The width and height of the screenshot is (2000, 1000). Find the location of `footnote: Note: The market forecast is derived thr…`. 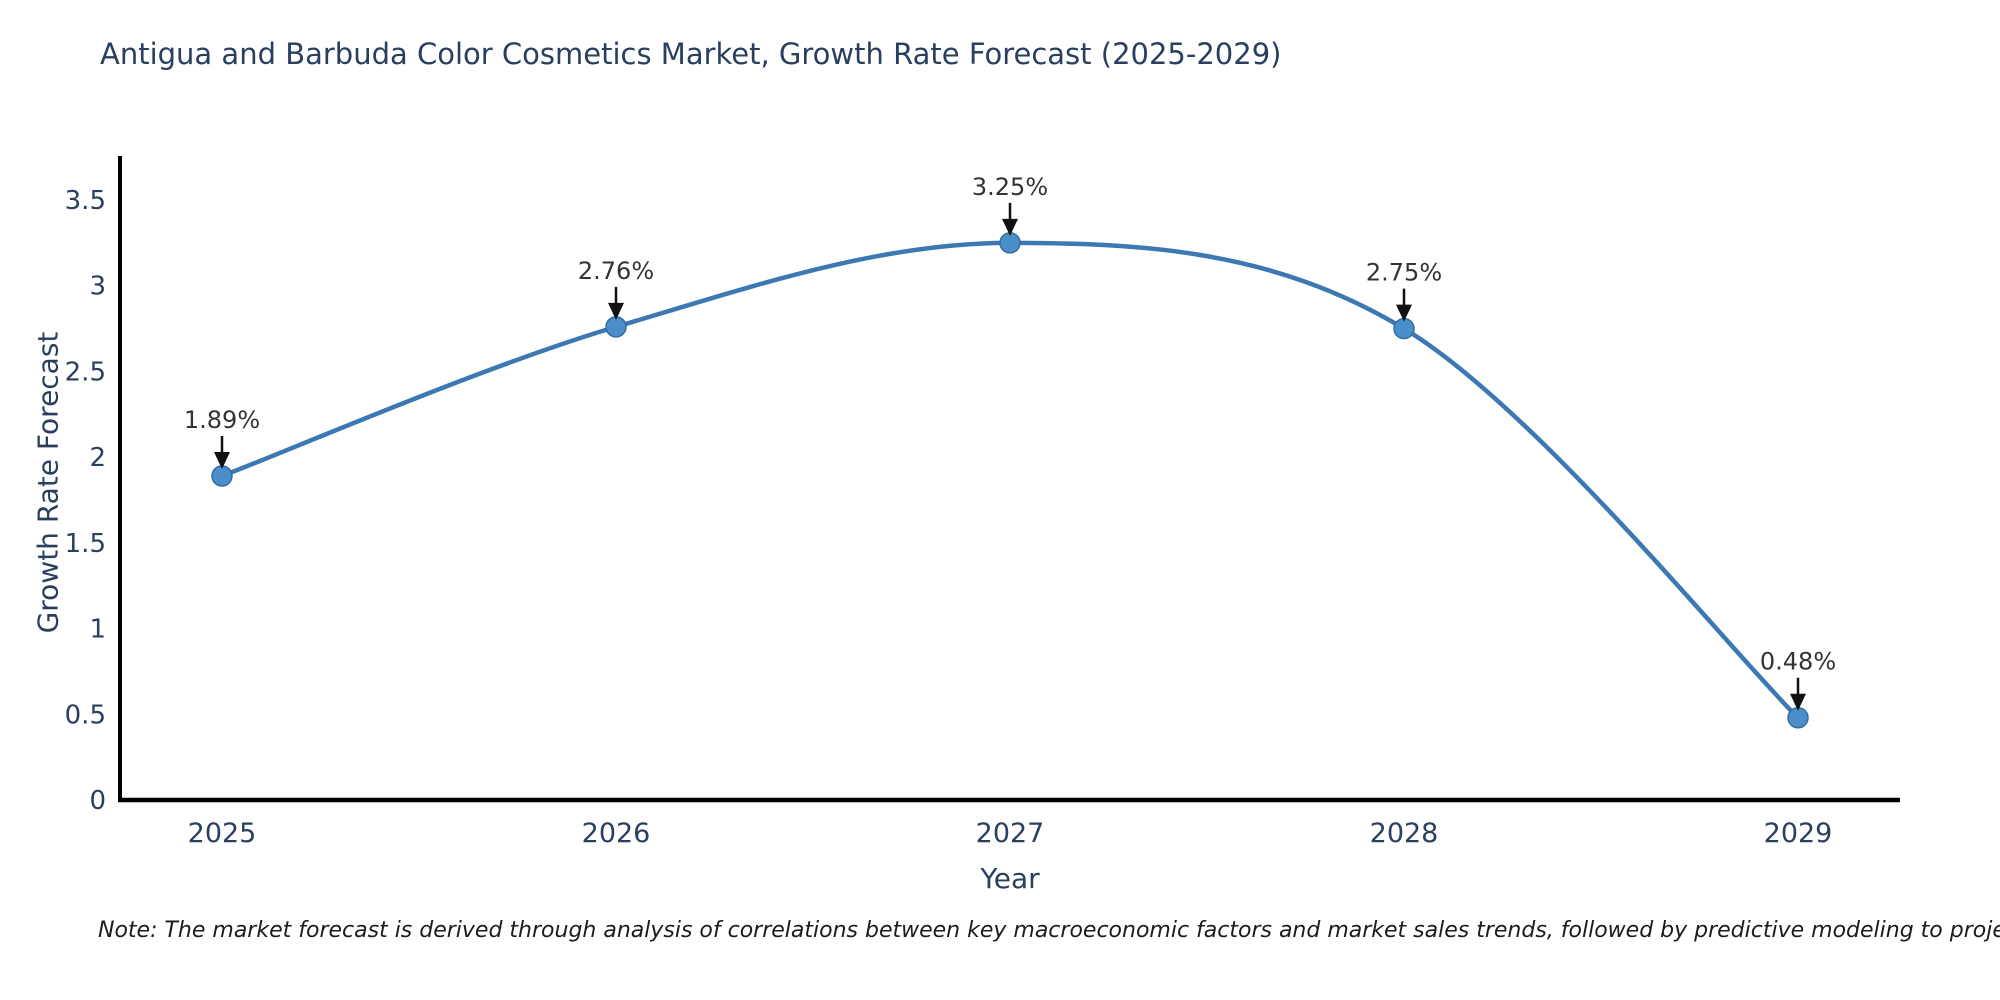

footnote: Note: The market forecast is derived thr… is located at coordinates (1049, 930).